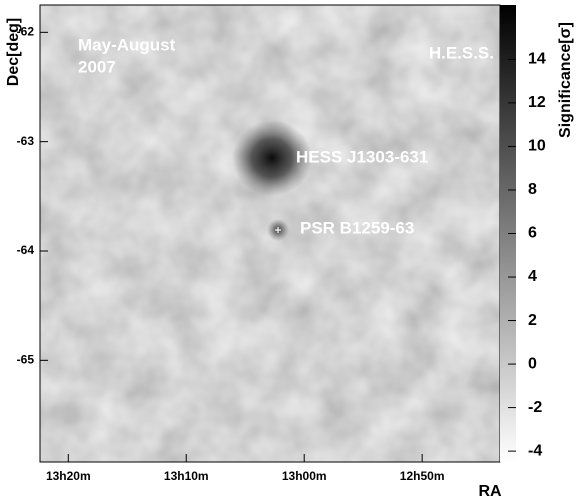  What do you see at coordinates (535, 450) in the screenshot?
I see `colorbar-tick-label: -4` at bounding box center [535, 450].